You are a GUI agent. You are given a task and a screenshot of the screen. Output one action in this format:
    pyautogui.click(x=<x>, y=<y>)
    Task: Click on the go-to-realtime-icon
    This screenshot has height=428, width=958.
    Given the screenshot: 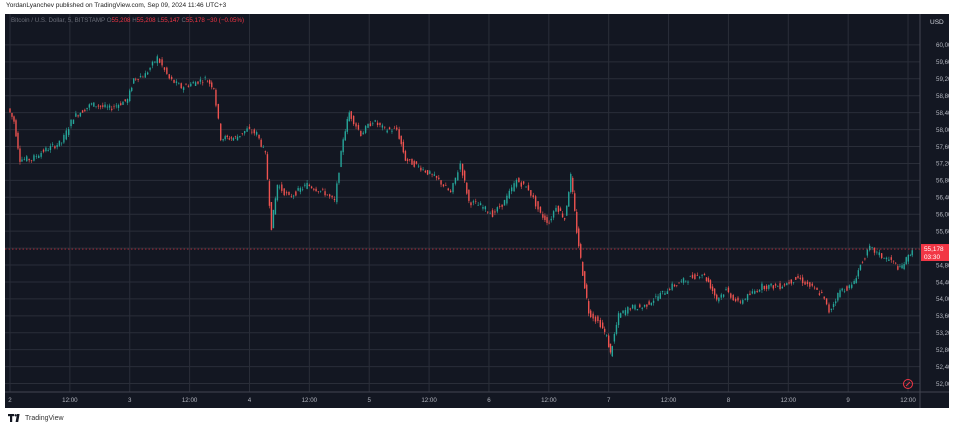 What is the action you would take?
    pyautogui.click(x=908, y=384)
    